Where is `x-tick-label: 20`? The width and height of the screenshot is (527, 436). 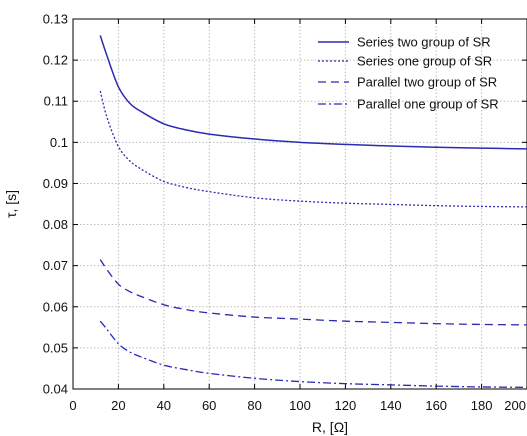
x-tick-label: 20 is located at coordinates (118, 405).